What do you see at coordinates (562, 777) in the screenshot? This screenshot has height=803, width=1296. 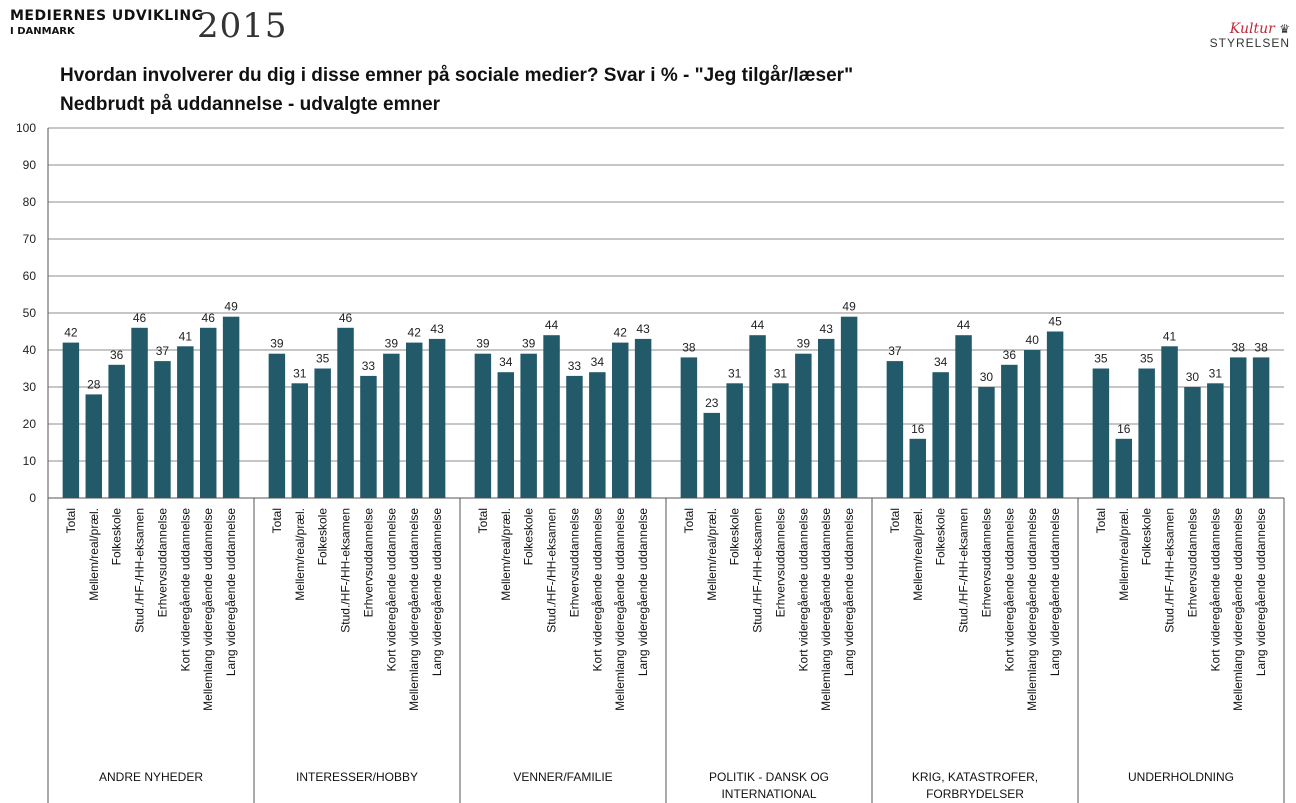 I see `group-label: VENNER/FAMILIE` at bounding box center [562, 777].